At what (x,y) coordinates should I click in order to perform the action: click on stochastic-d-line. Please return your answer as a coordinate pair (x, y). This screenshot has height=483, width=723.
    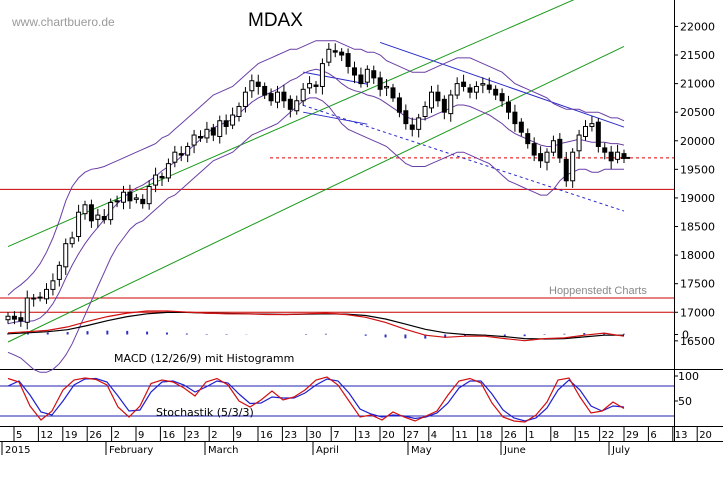
    Looking at the image, I should click on (316, 399).